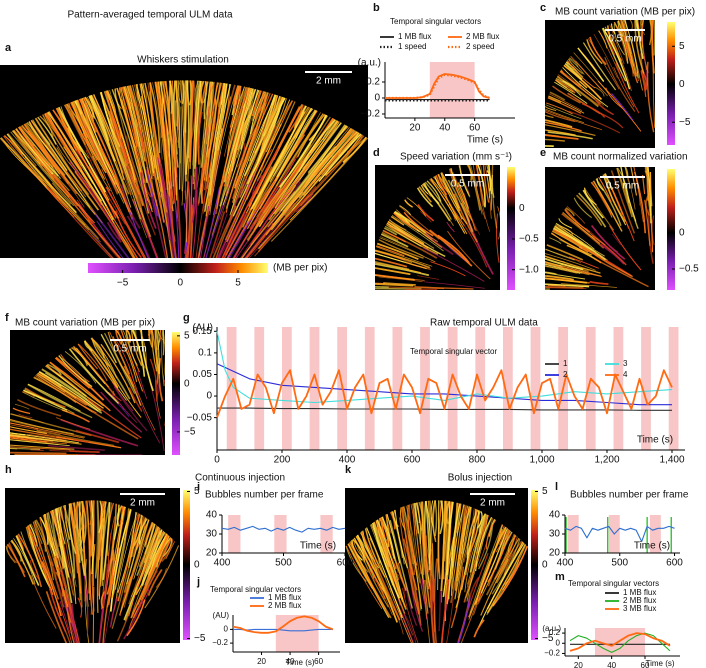 The image size is (706, 668). I want to click on panel-label: b, so click(376, 8).